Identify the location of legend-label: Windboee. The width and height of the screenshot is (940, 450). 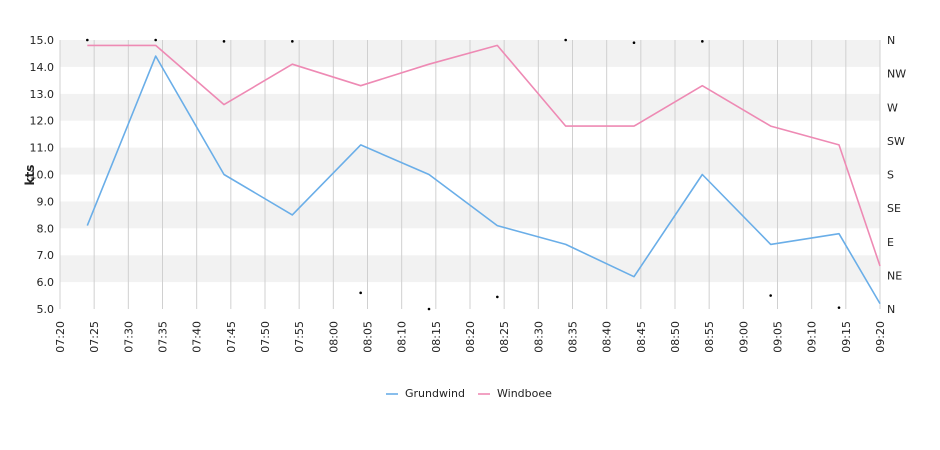
(524, 393).